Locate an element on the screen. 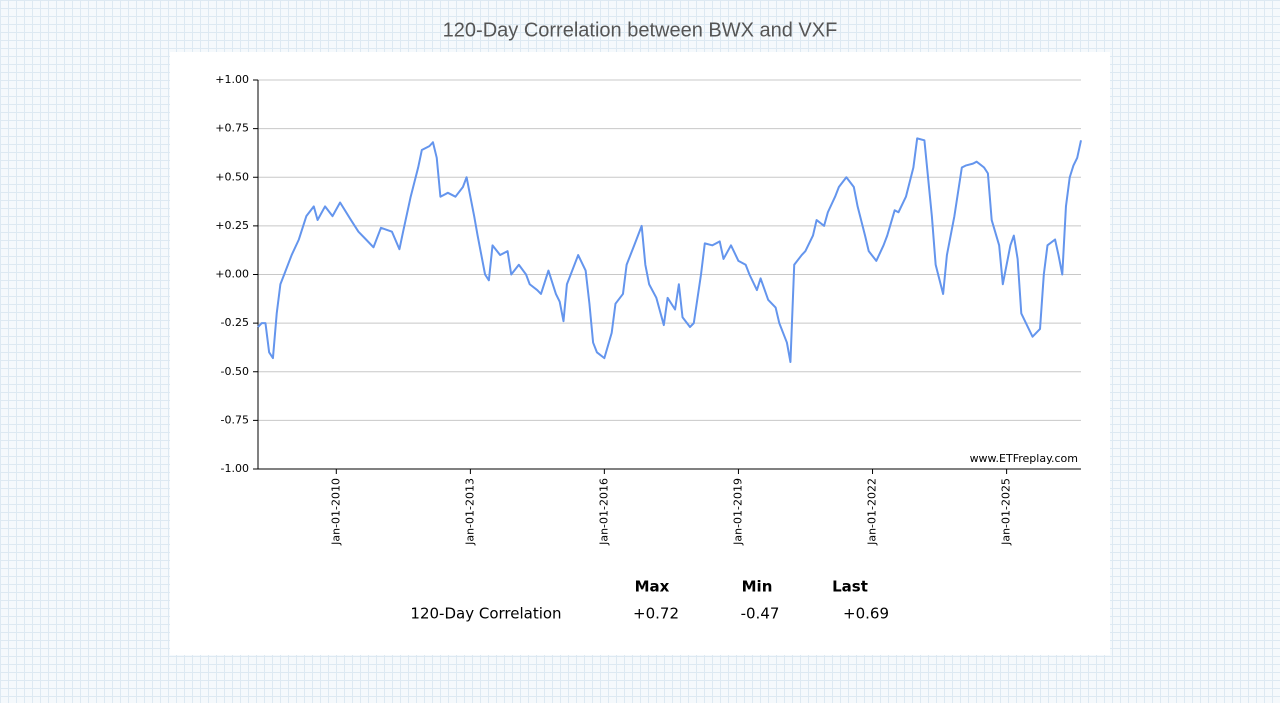  x-tick-label: Jan-01-2019 is located at coordinates (737, 512).